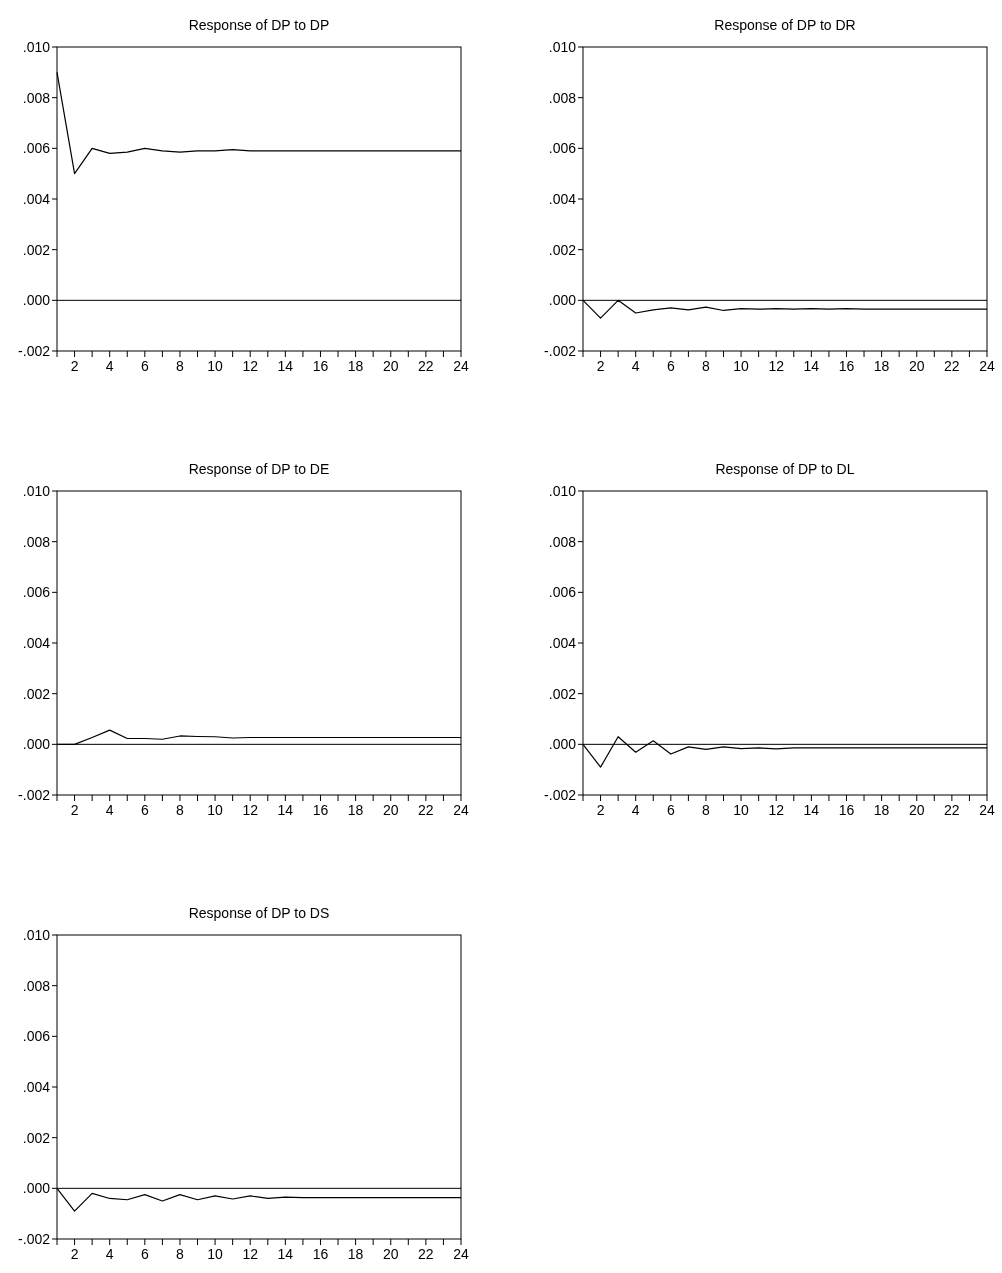  I want to click on chart-title: Response of DP to DP, so click(259, 25).